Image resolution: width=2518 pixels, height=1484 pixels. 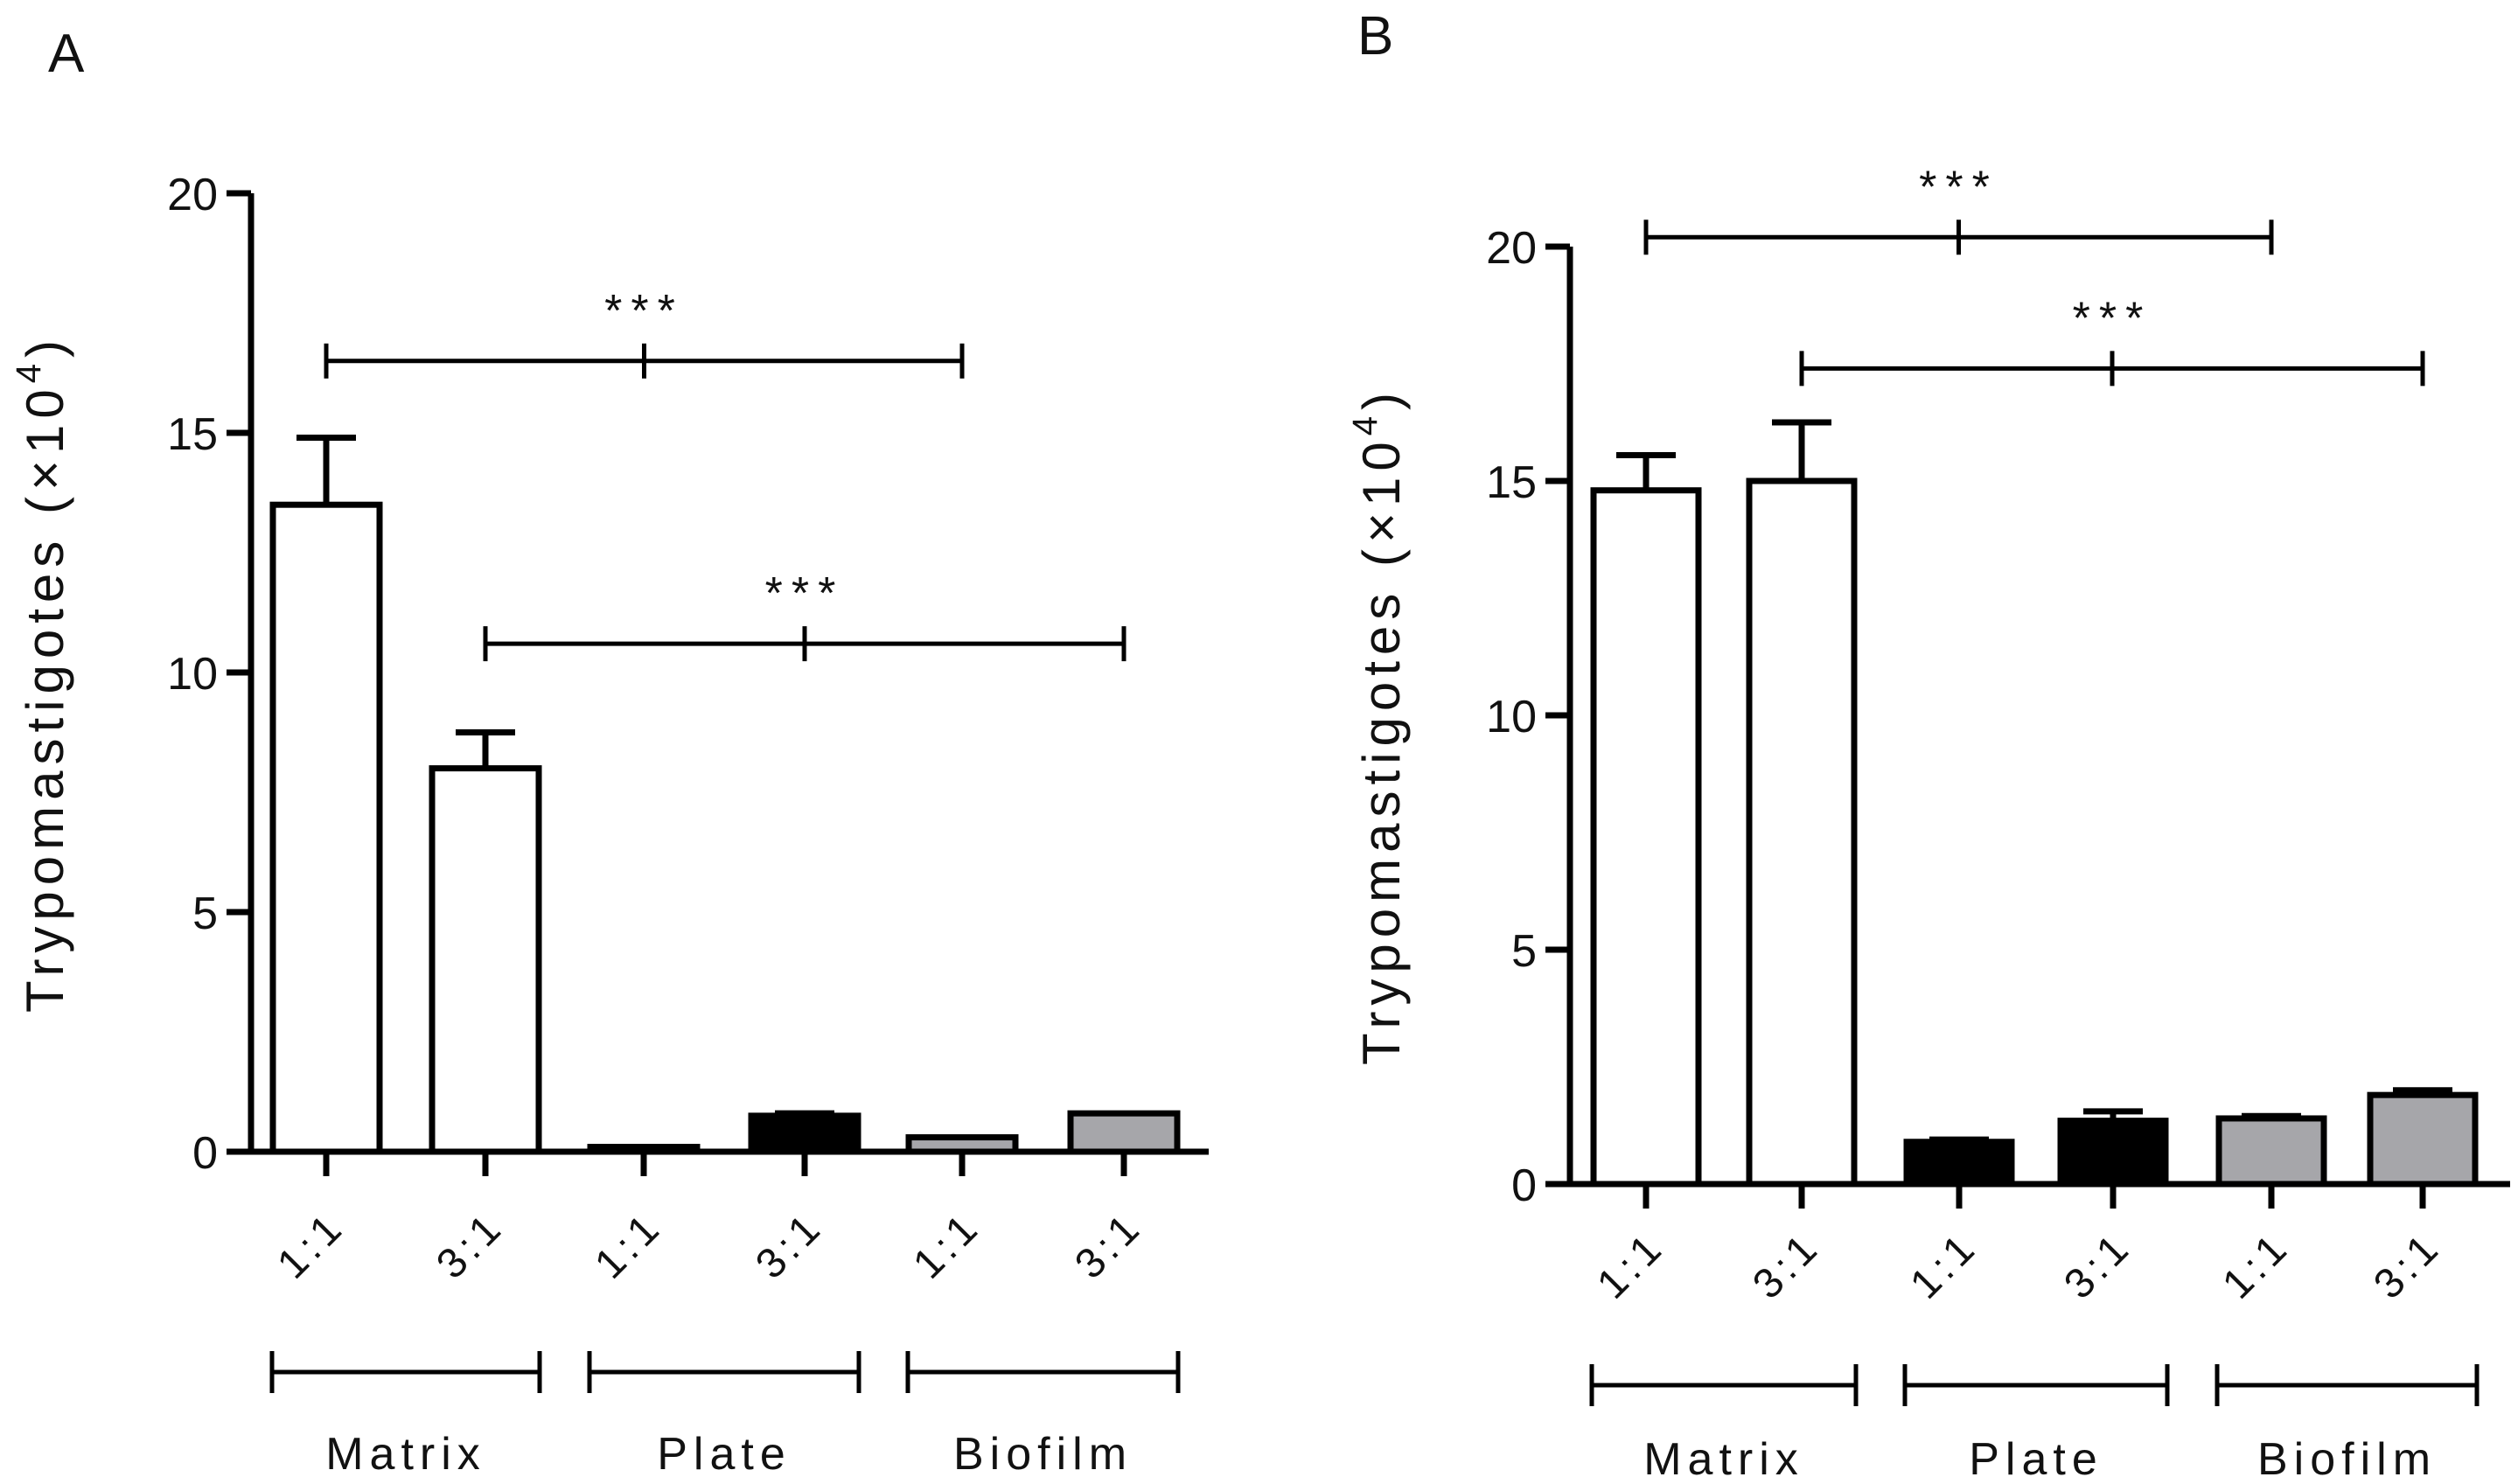 I want to click on panel-a-sig-label-1: ***, so click(x=805, y=593).